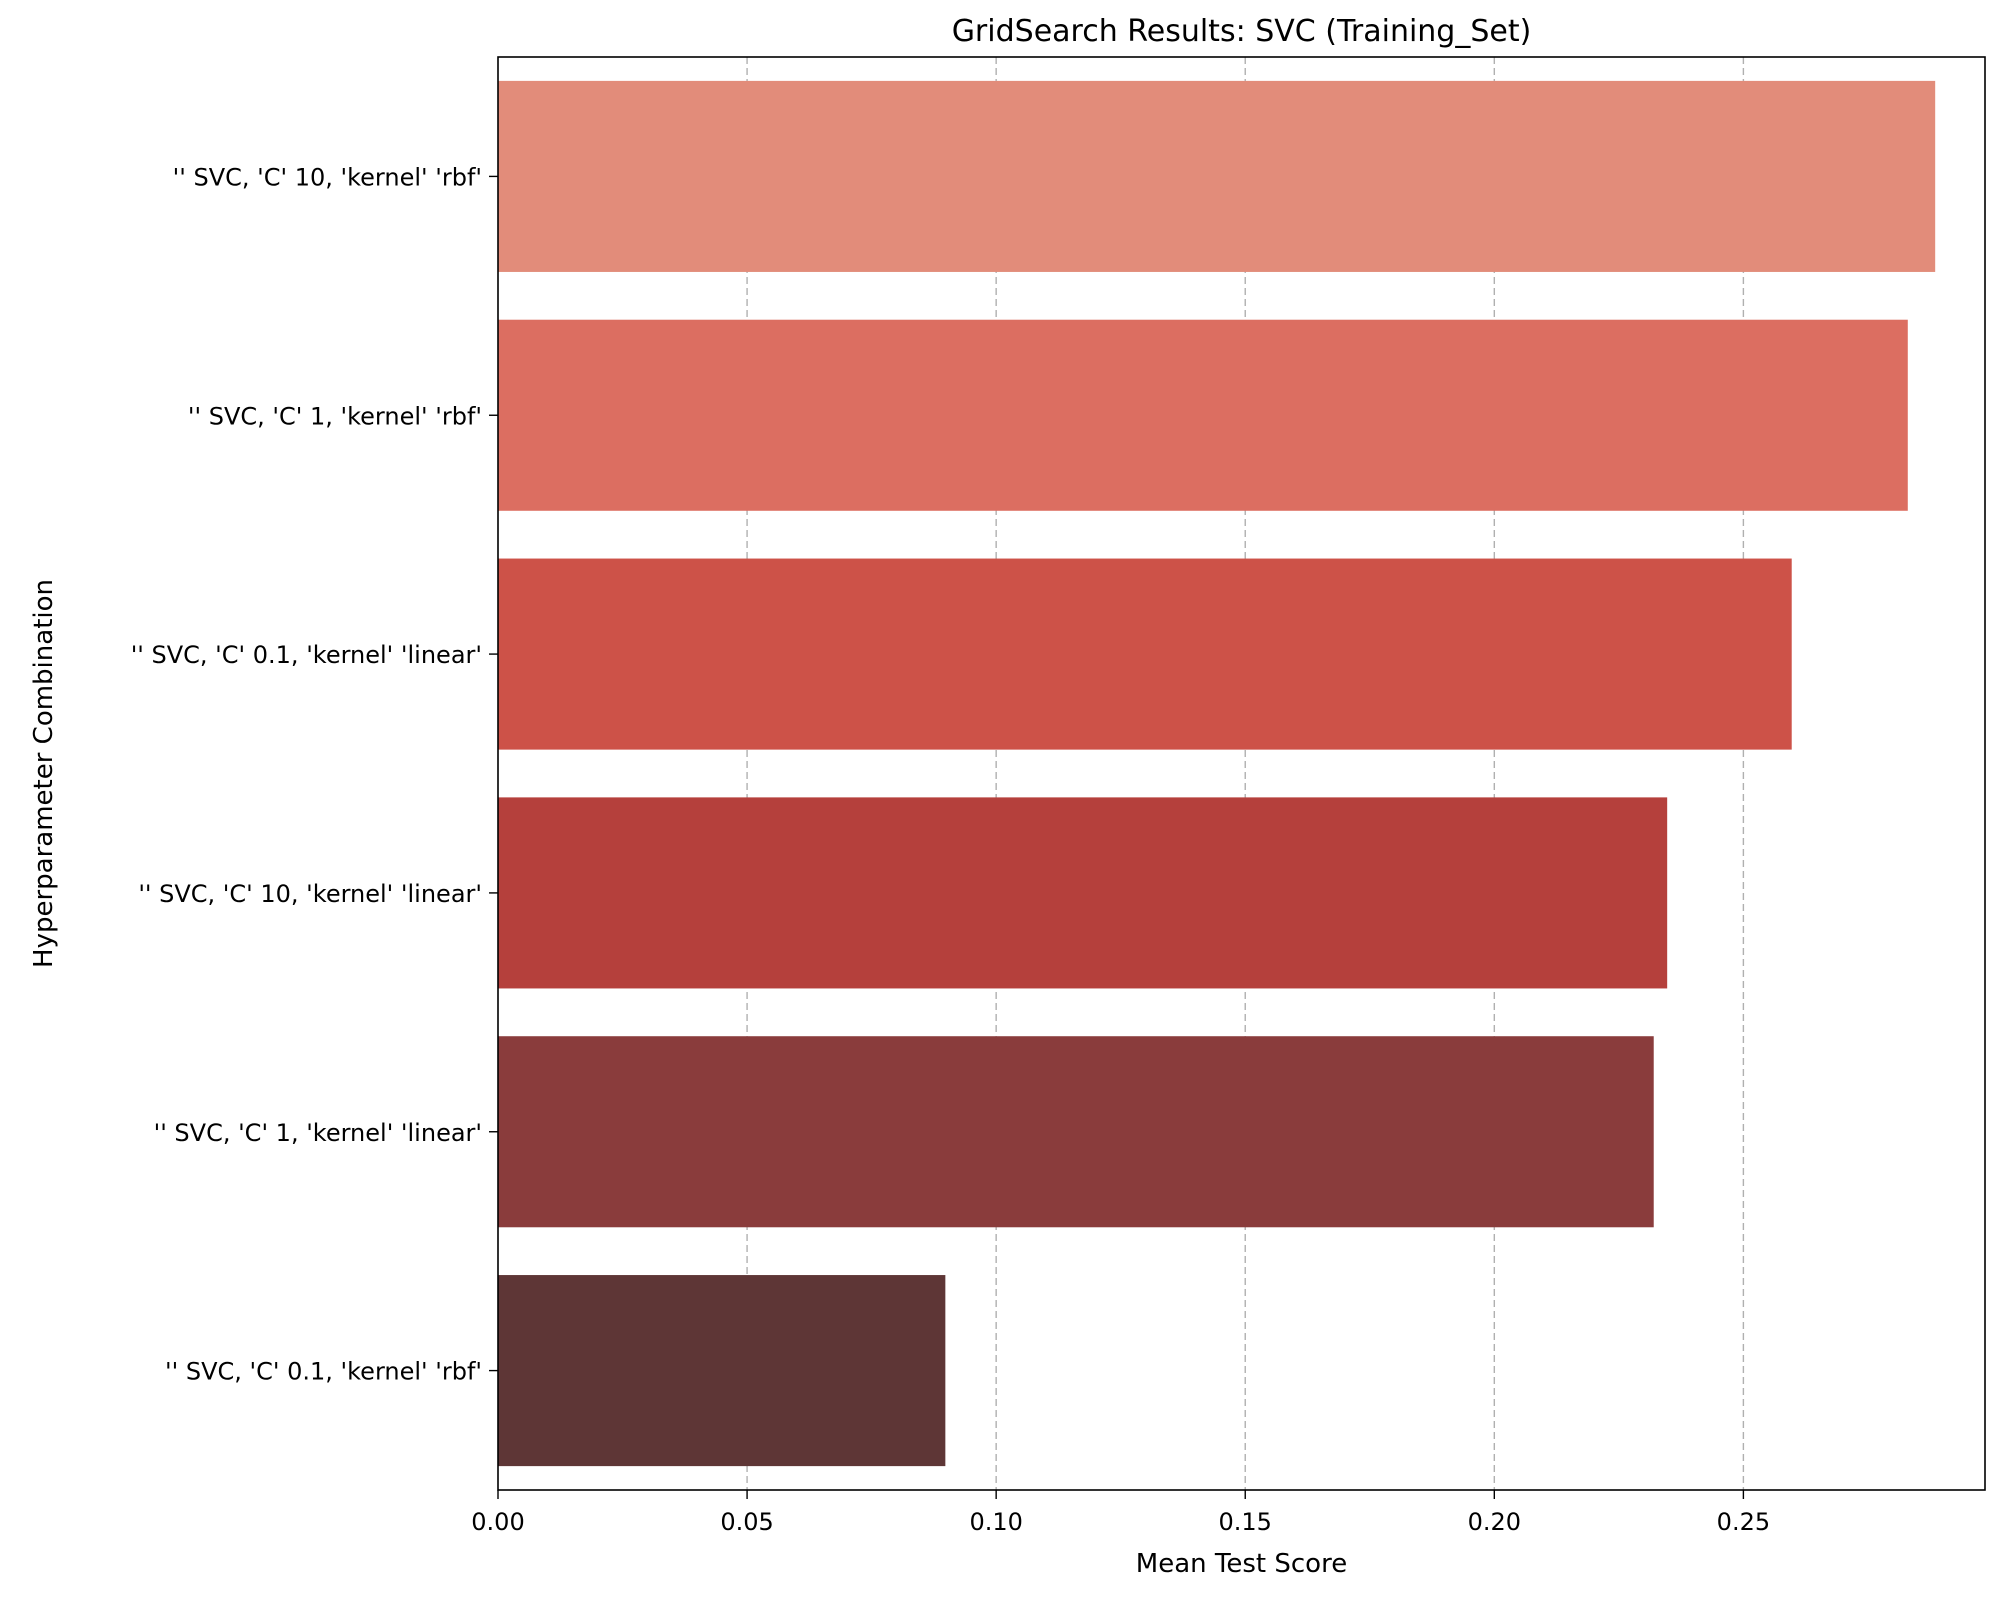 This screenshot has width=2000, height=1600. Describe the element at coordinates (318, 1133) in the screenshot. I see `y-tick-label: '' SVC, 'C' 1, 'kernel' 'linear'` at that location.